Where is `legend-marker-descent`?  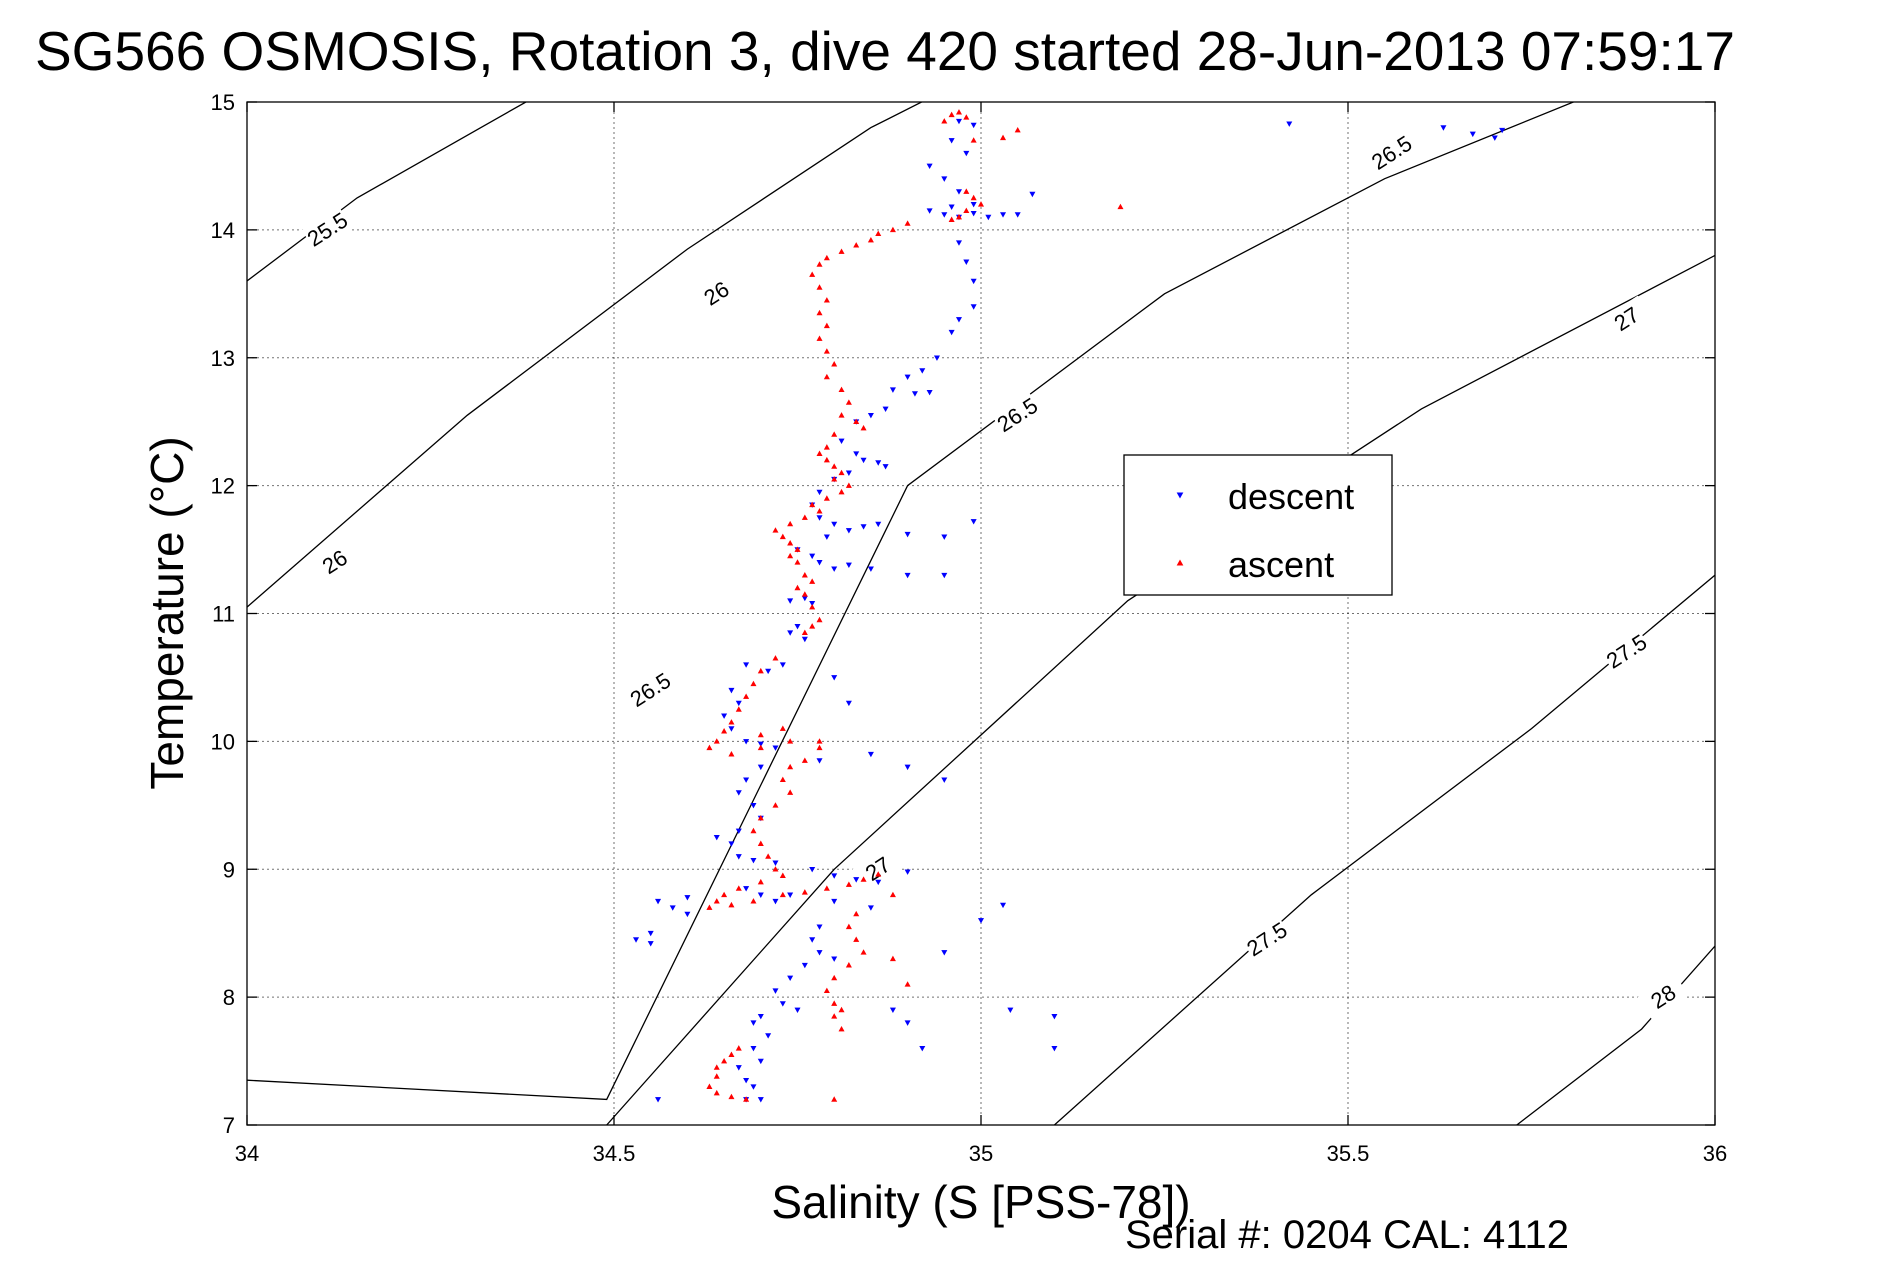 legend-marker-descent is located at coordinates (1180, 495).